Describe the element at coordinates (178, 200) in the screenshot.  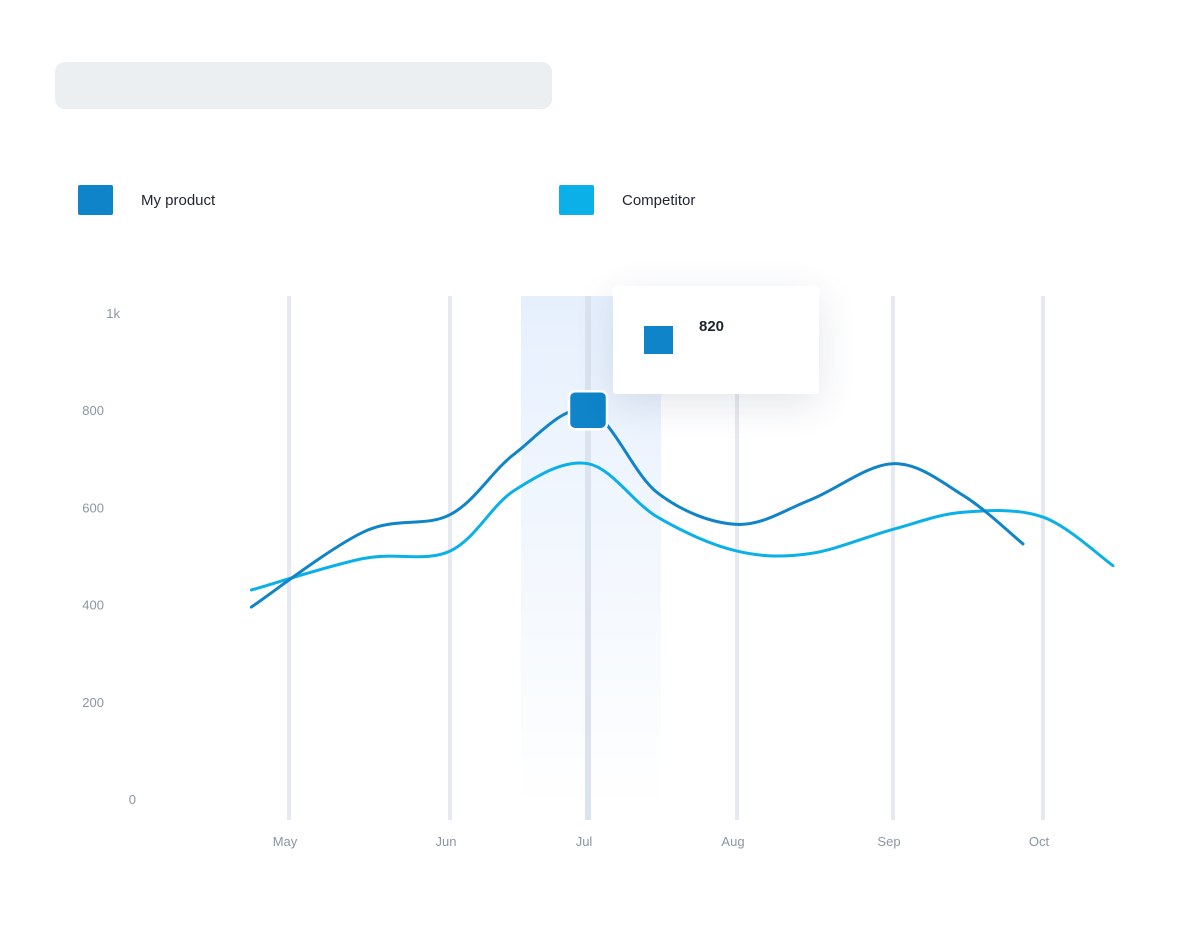
I see `legend-label-my-product: My product` at that location.